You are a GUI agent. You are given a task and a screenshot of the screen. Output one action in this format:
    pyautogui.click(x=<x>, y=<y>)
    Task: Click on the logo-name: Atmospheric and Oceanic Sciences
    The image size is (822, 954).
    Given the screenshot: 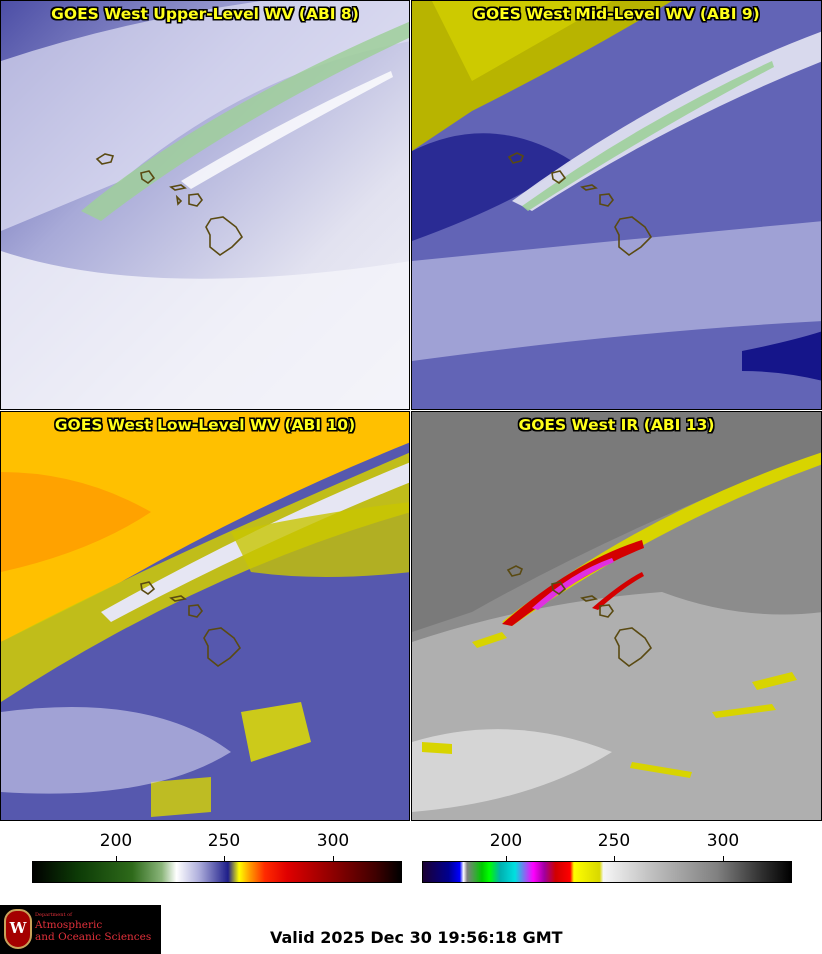 What is the action you would take?
    pyautogui.click(x=93, y=931)
    